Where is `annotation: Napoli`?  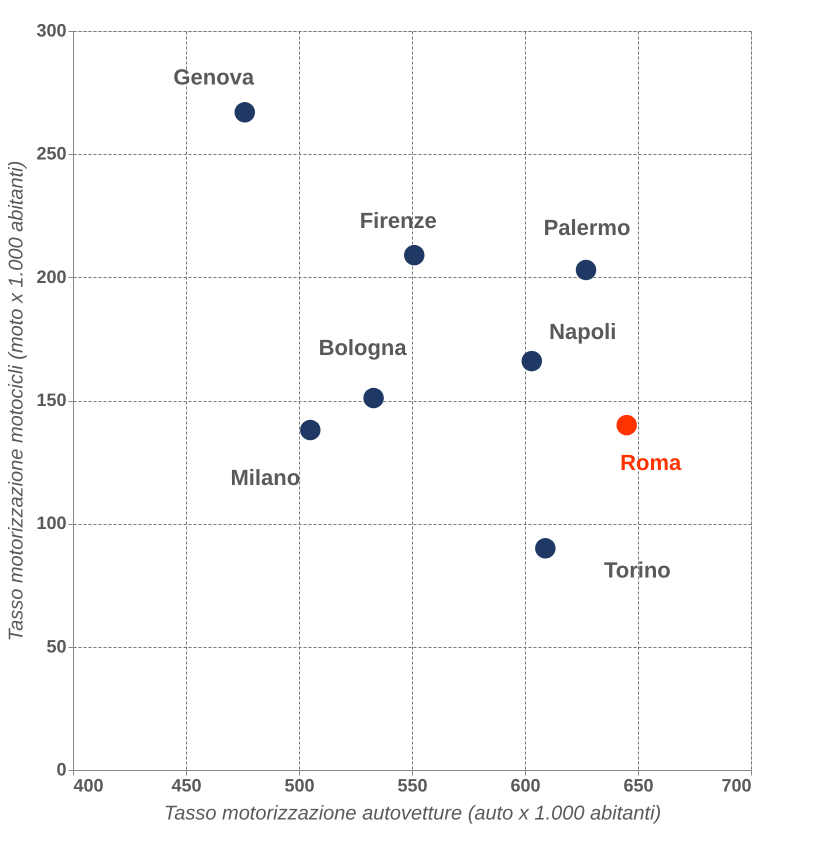
annotation: Napoli is located at coordinates (582, 331).